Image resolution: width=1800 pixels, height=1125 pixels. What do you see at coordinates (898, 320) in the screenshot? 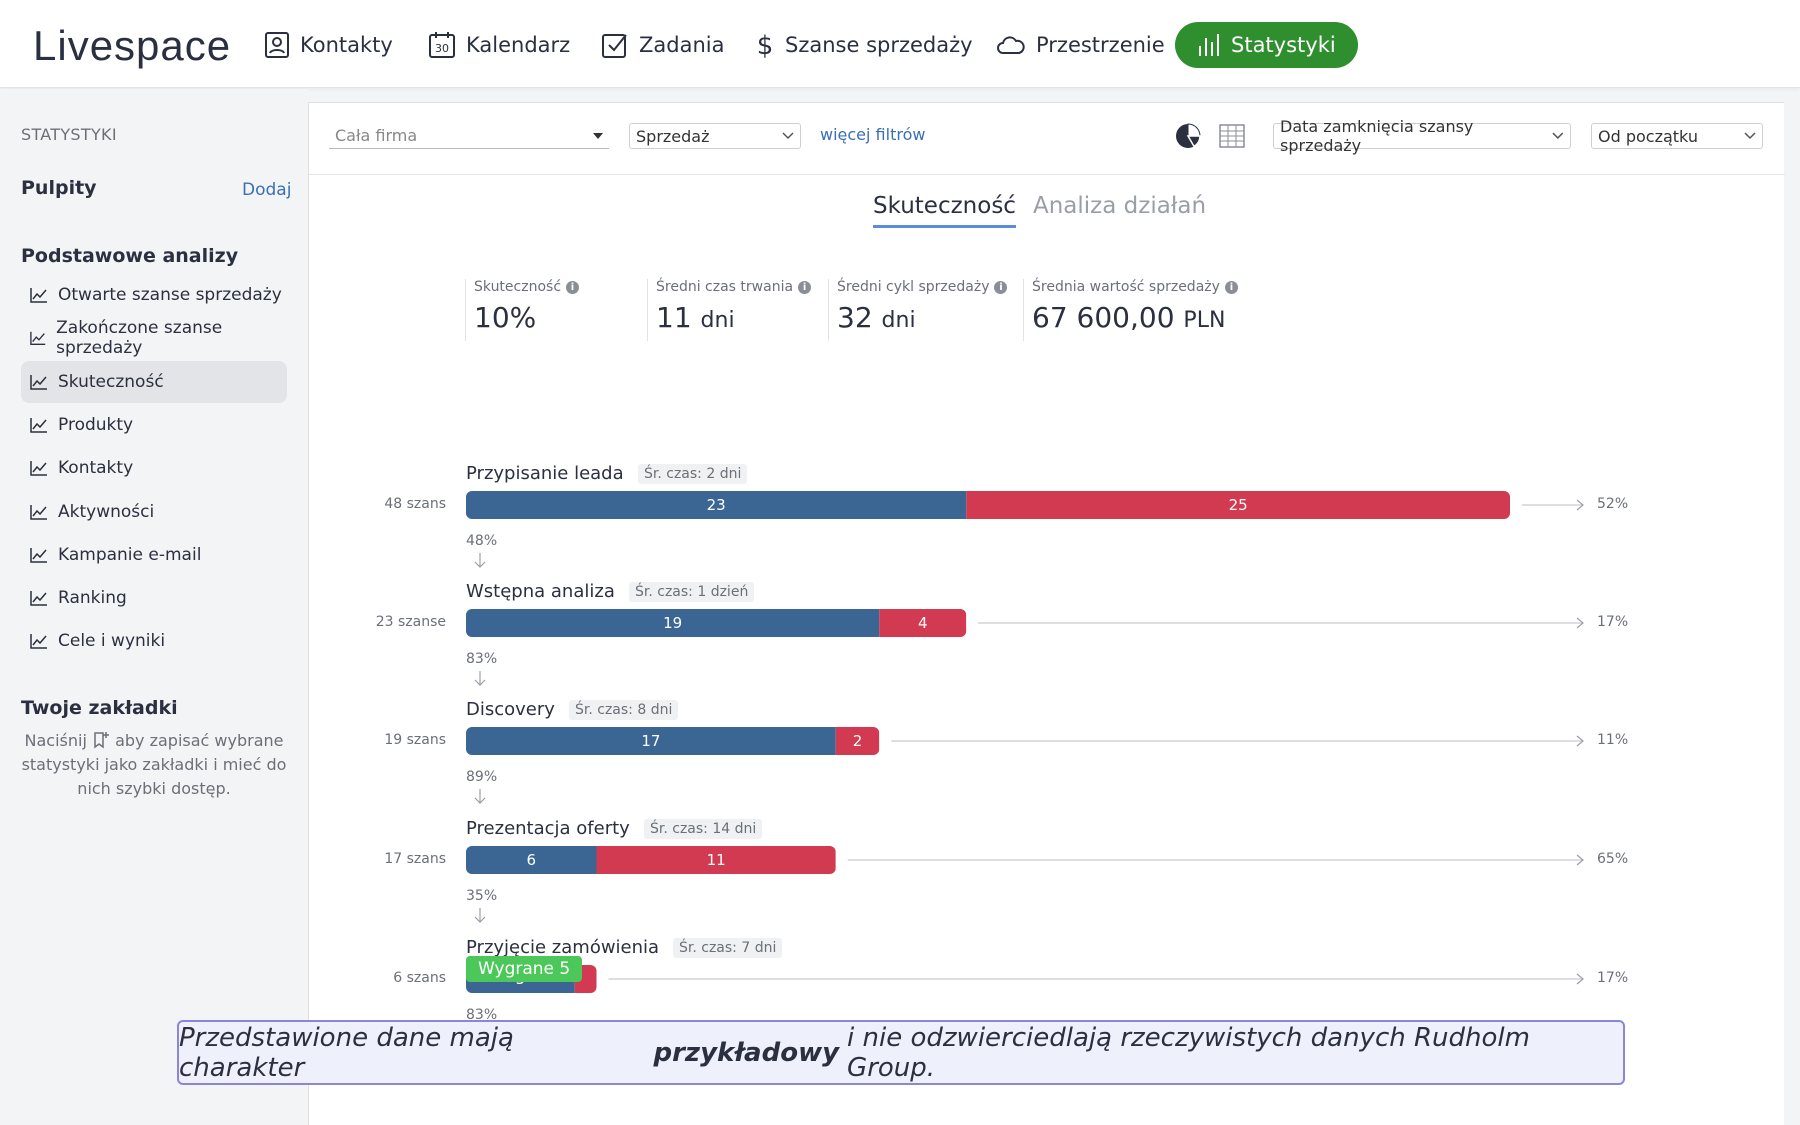
I see `kpi-unit: dni` at bounding box center [898, 320].